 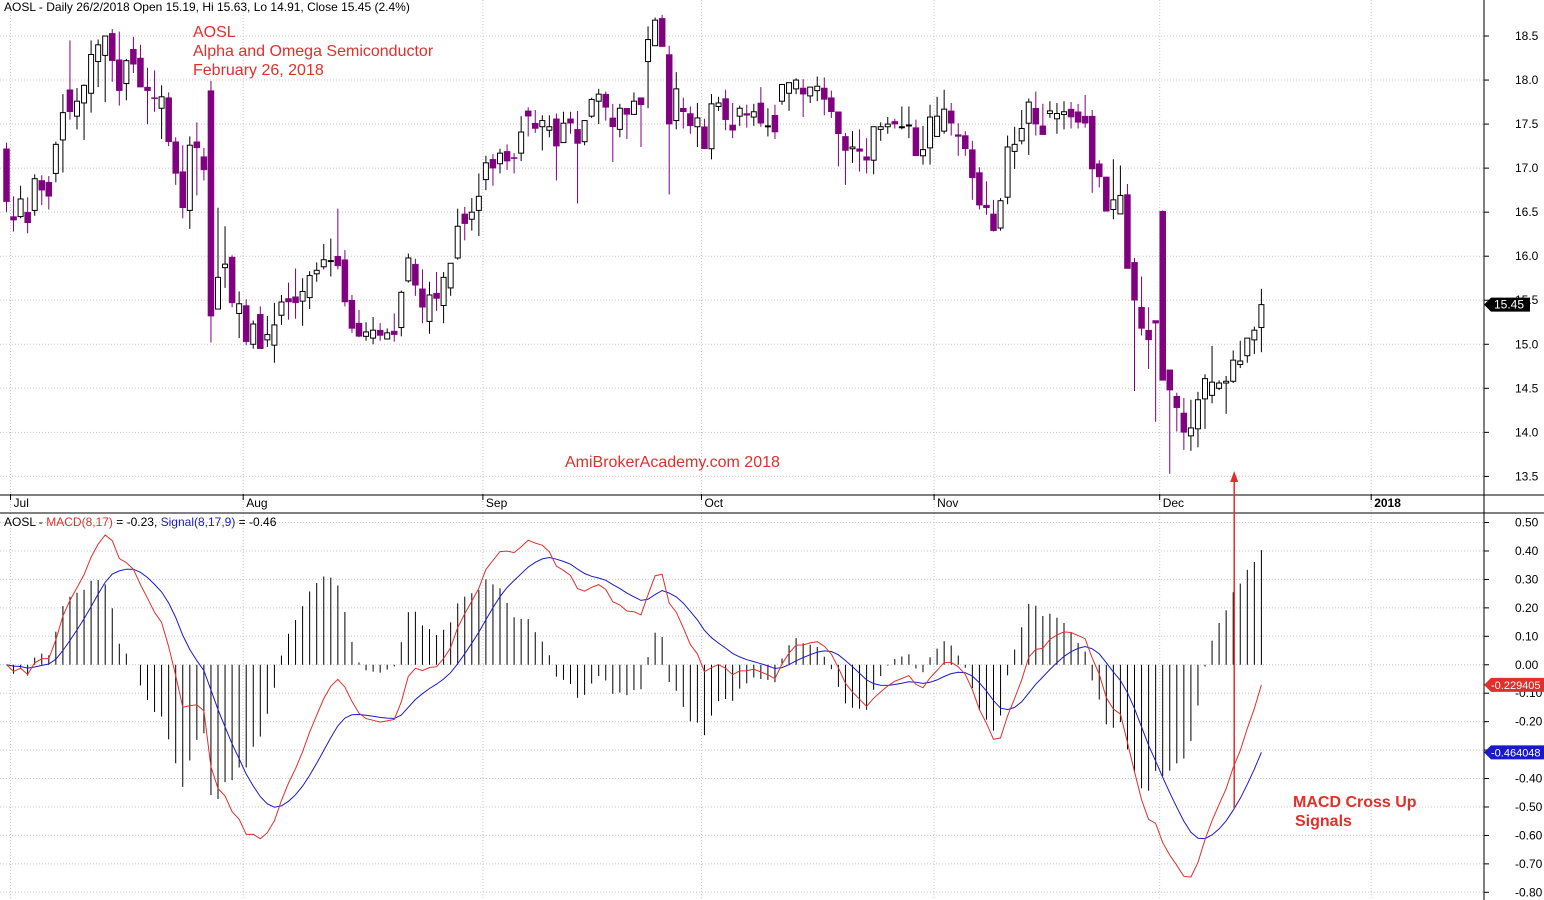 I want to click on macd-y-tick-label: -0.80, so click(x=1529, y=892).